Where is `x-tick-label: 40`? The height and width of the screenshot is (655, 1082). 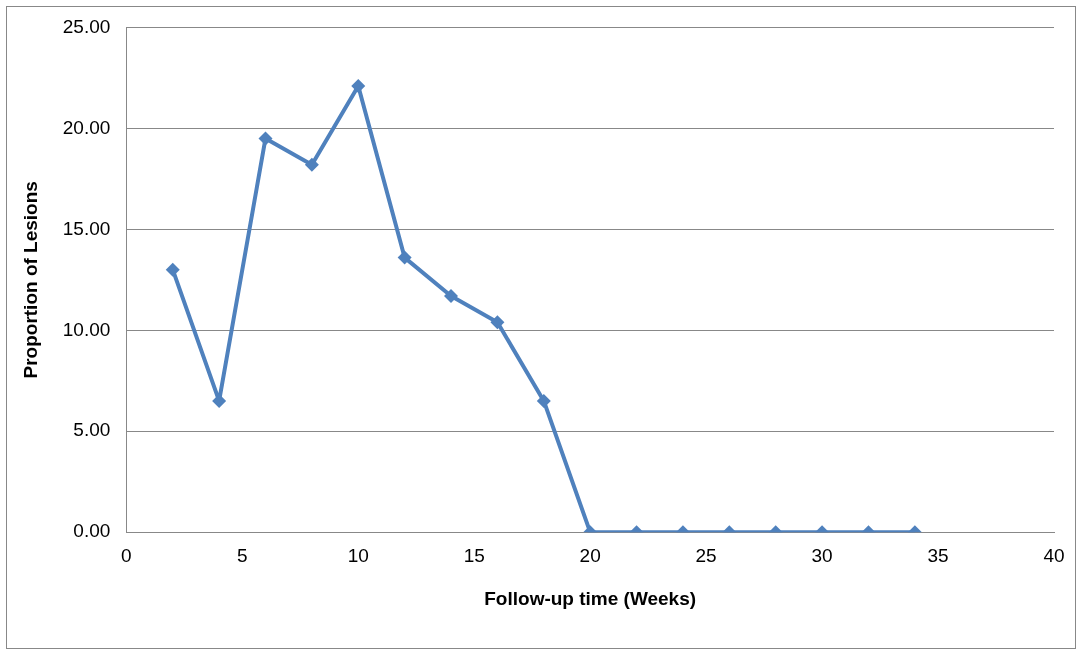
x-tick-label: 40 is located at coordinates (1054, 556).